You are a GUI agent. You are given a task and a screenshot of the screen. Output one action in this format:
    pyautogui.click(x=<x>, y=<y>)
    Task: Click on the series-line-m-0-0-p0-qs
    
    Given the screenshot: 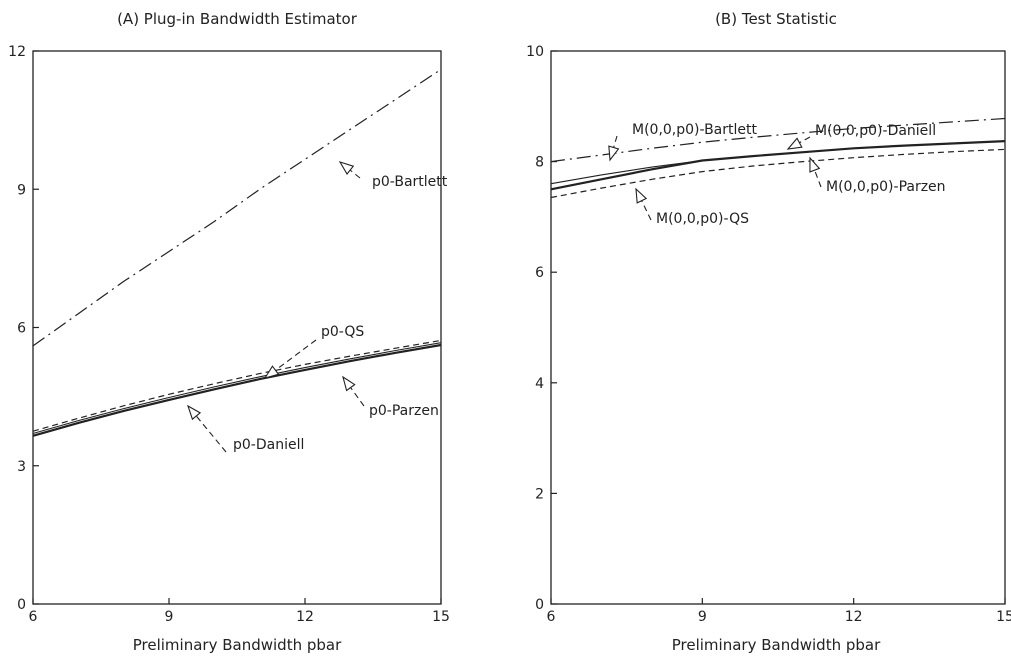 What is the action you would take?
    pyautogui.click(x=778, y=173)
    